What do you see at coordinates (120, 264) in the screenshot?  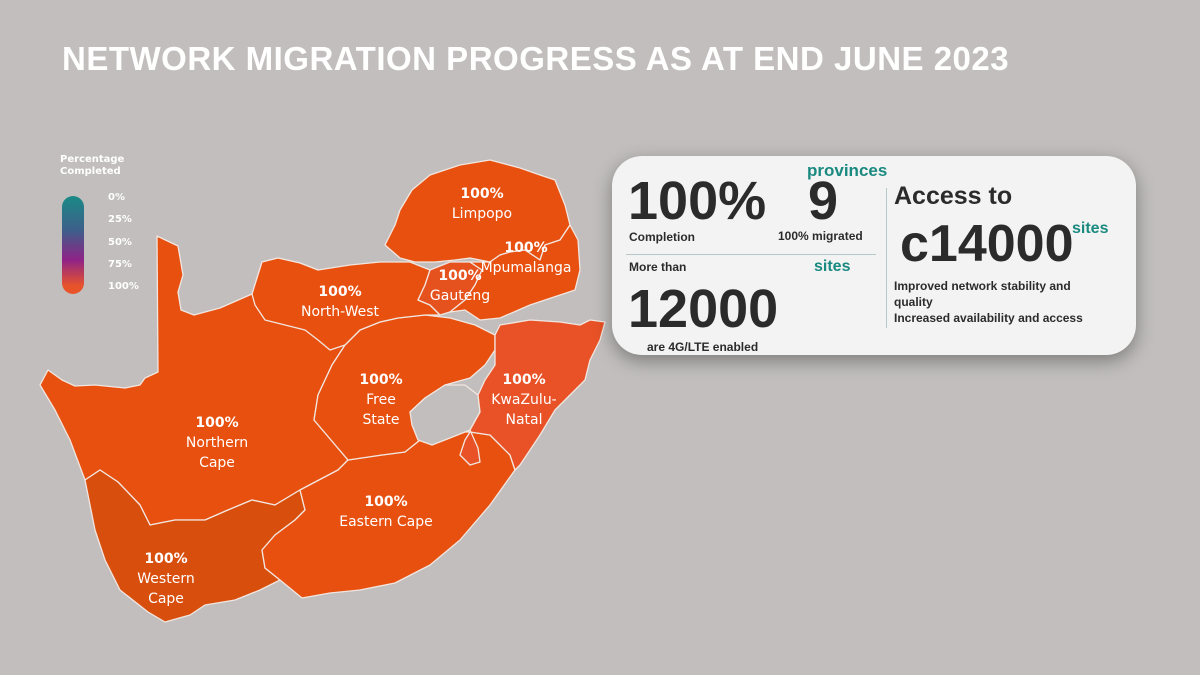 I see `legend-tick: 75%` at bounding box center [120, 264].